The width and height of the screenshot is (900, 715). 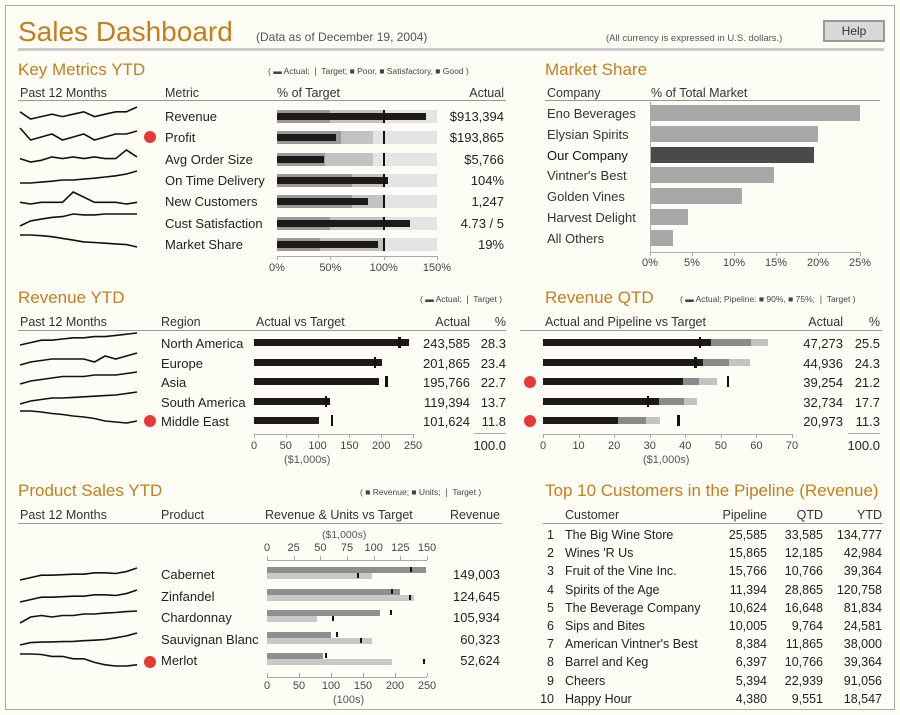 What do you see at coordinates (214, 223) in the screenshot?
I see `metric-label: Cust Satisfaction` at bounding box center [214, 223].